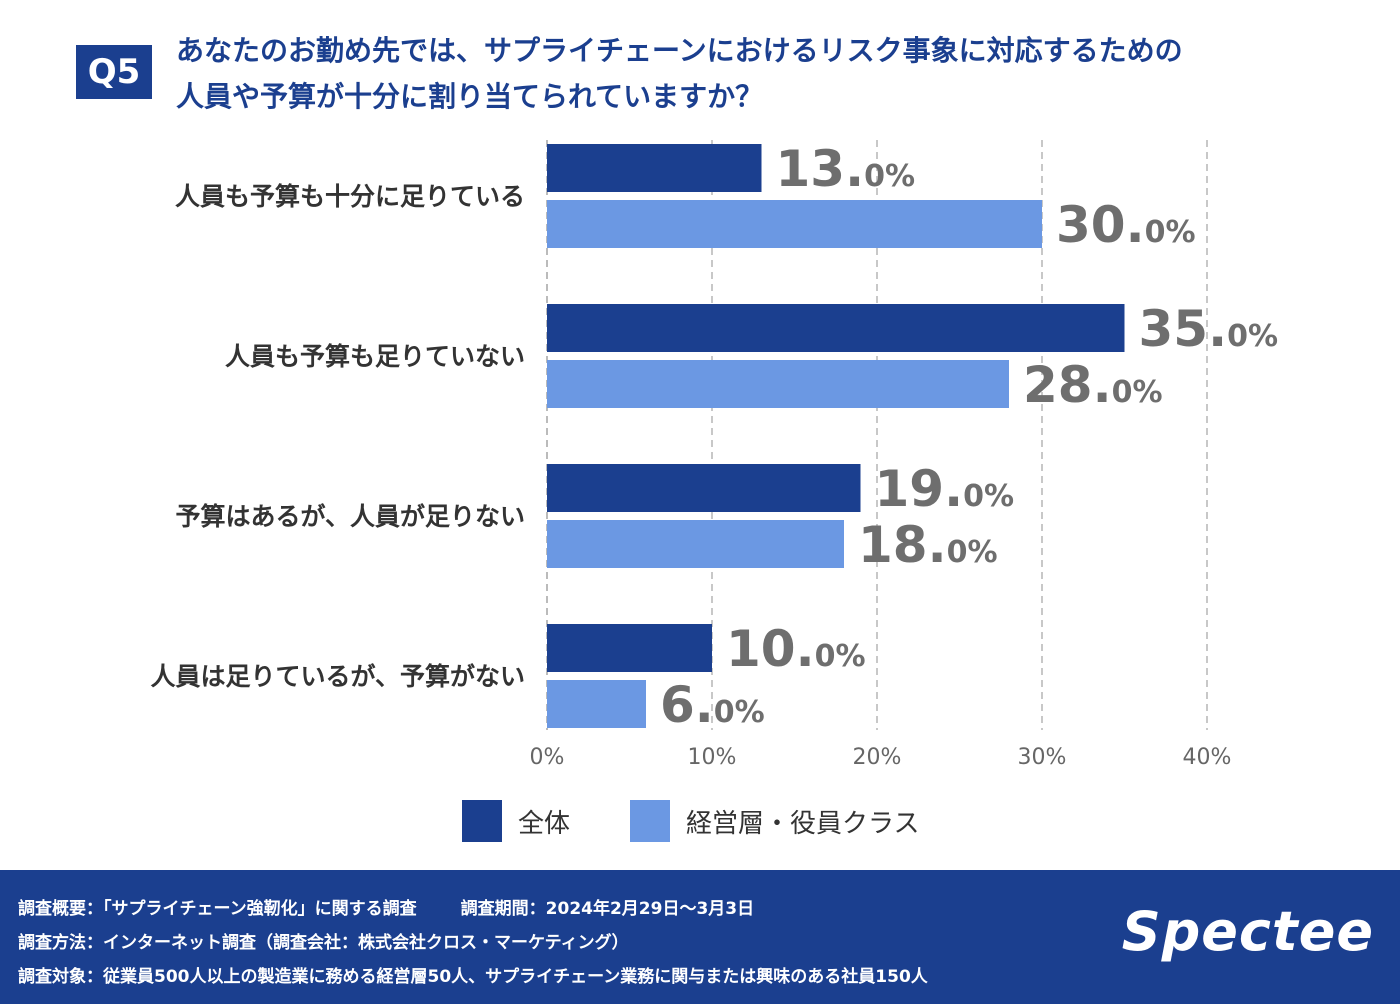 This screenshot has height=1004, width=1400. What do you see at coordinates (803, 823) in the screenshot?
I see `legend-label-exec: 経営層・役員クラス` at bounding box center [803, 823].